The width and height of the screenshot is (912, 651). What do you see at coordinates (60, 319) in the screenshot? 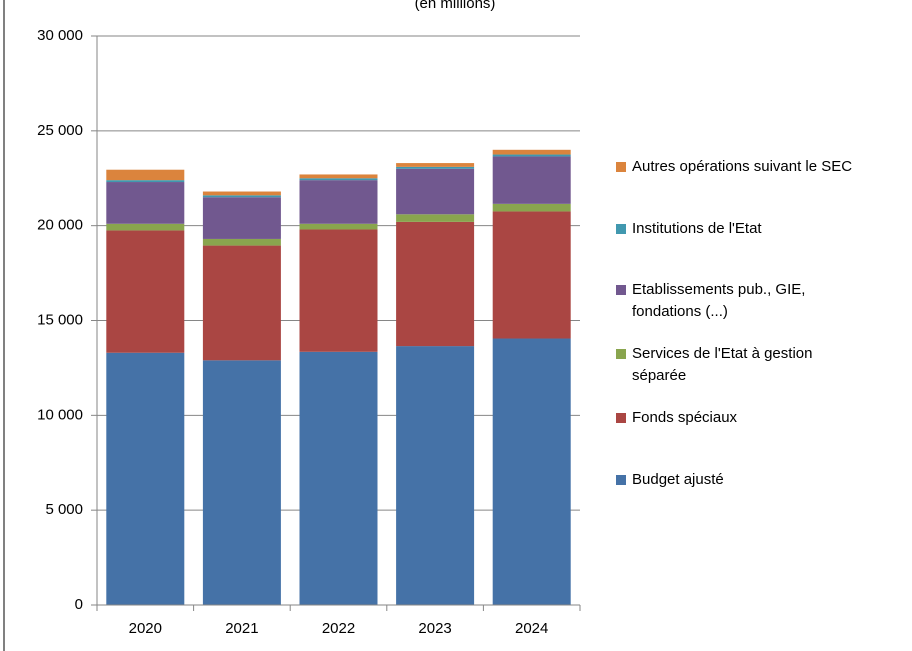
I see `y-tick-label: 15 000` at bounding box center [60, 319].